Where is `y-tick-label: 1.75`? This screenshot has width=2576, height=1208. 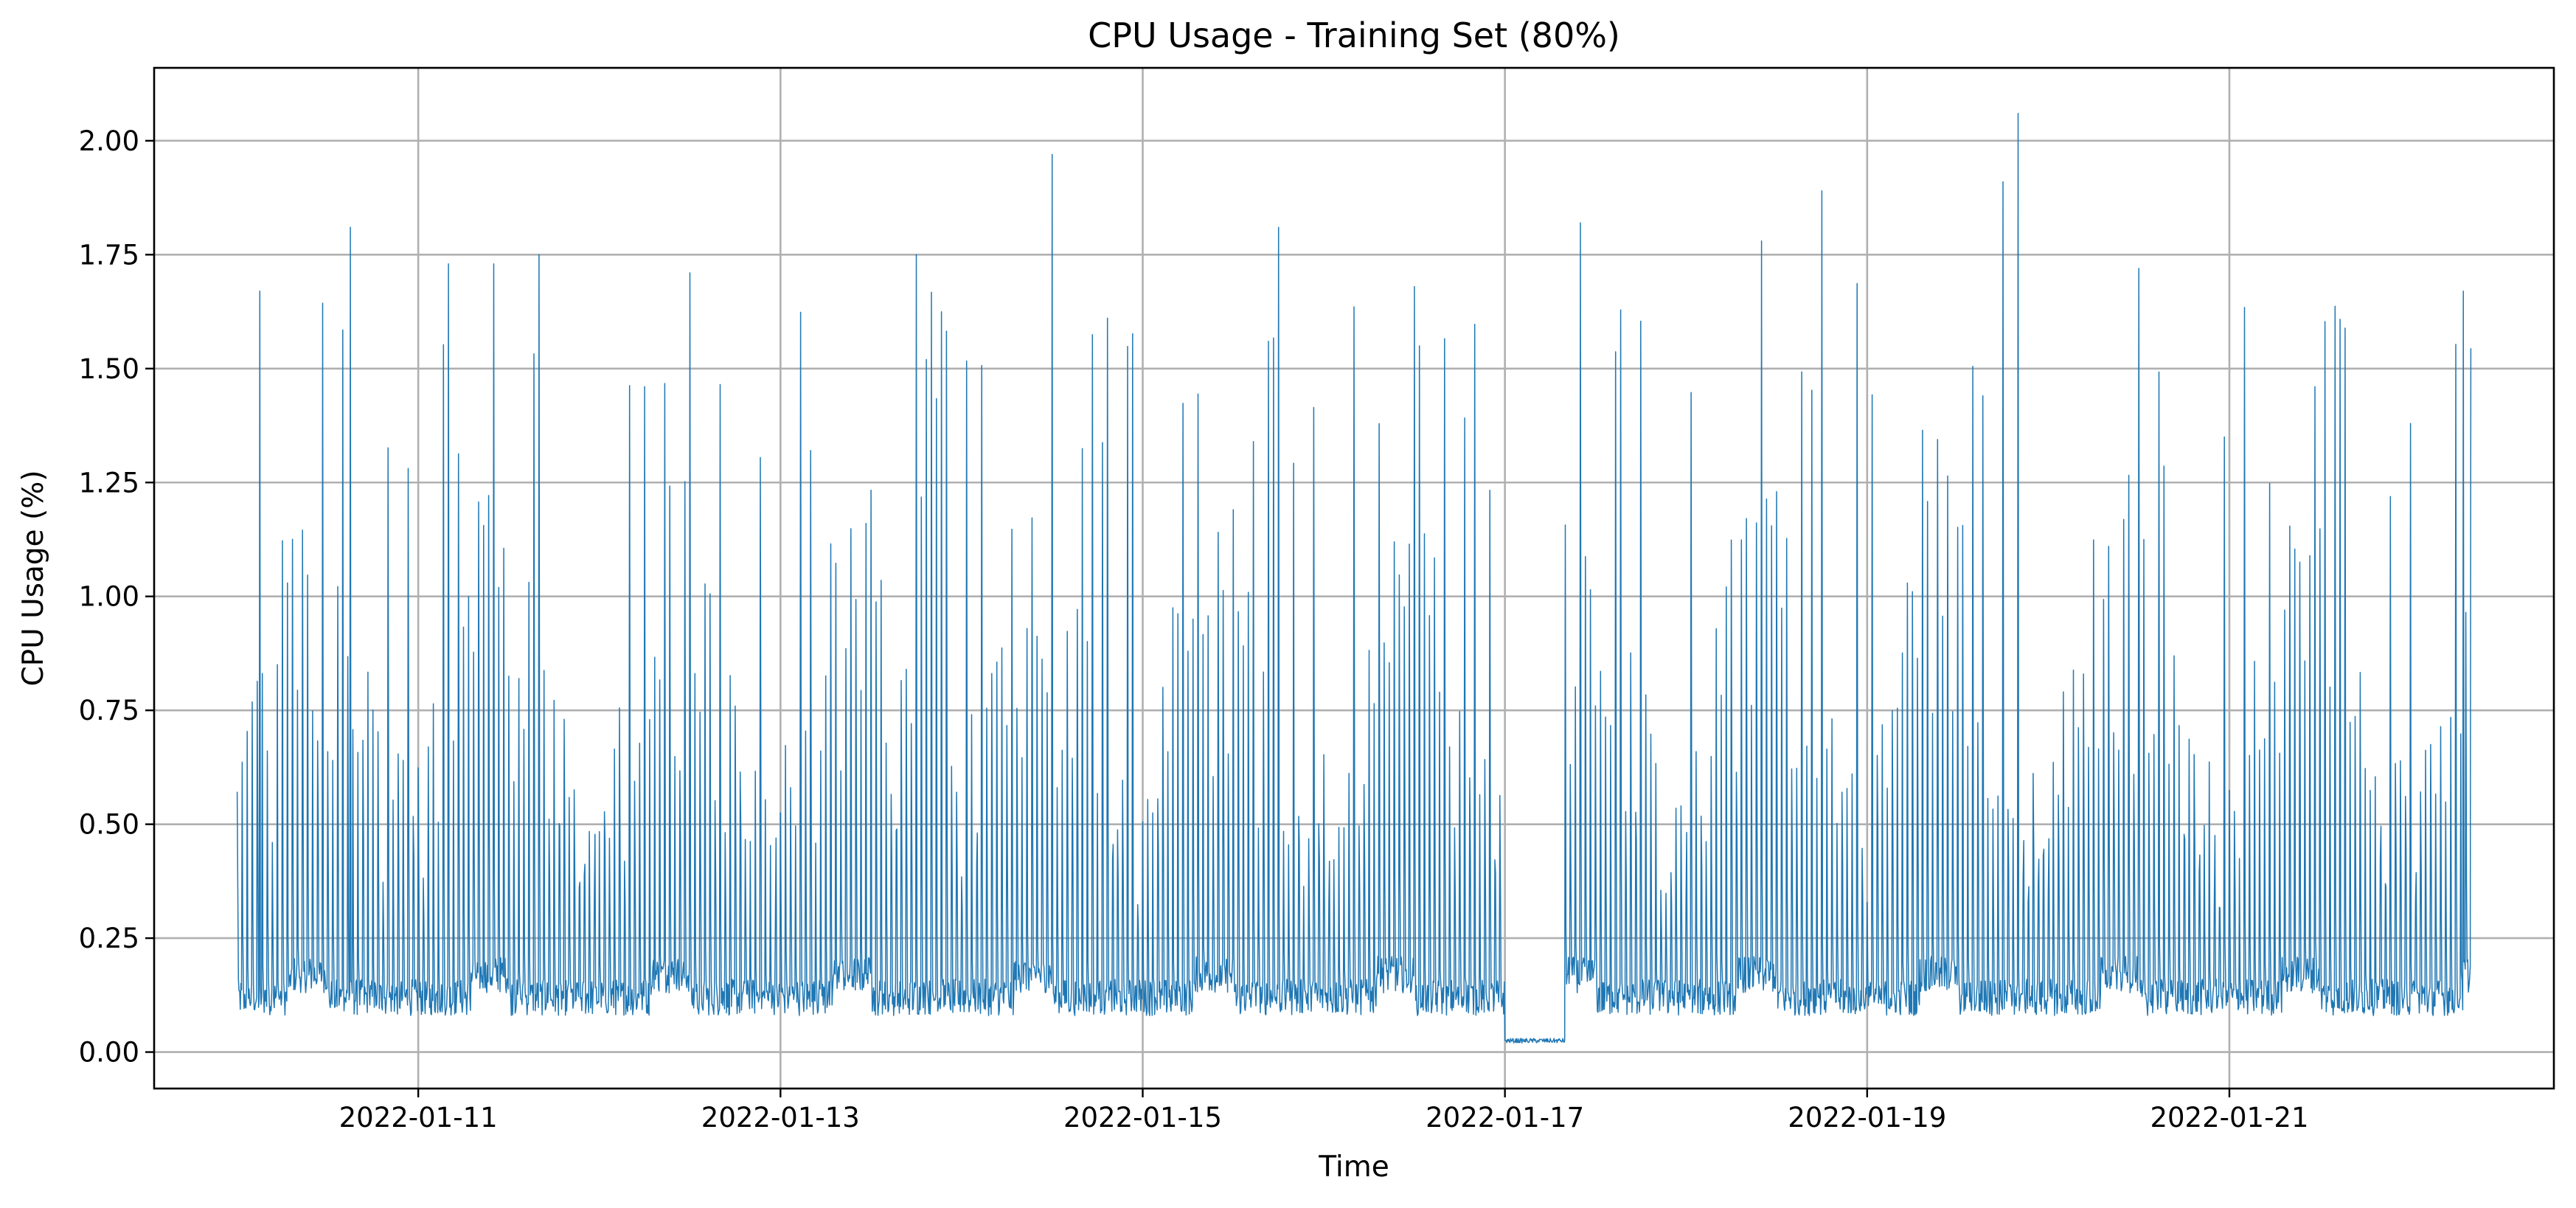 y-tick-label: 1.75 is located at coordinates (109, 255).